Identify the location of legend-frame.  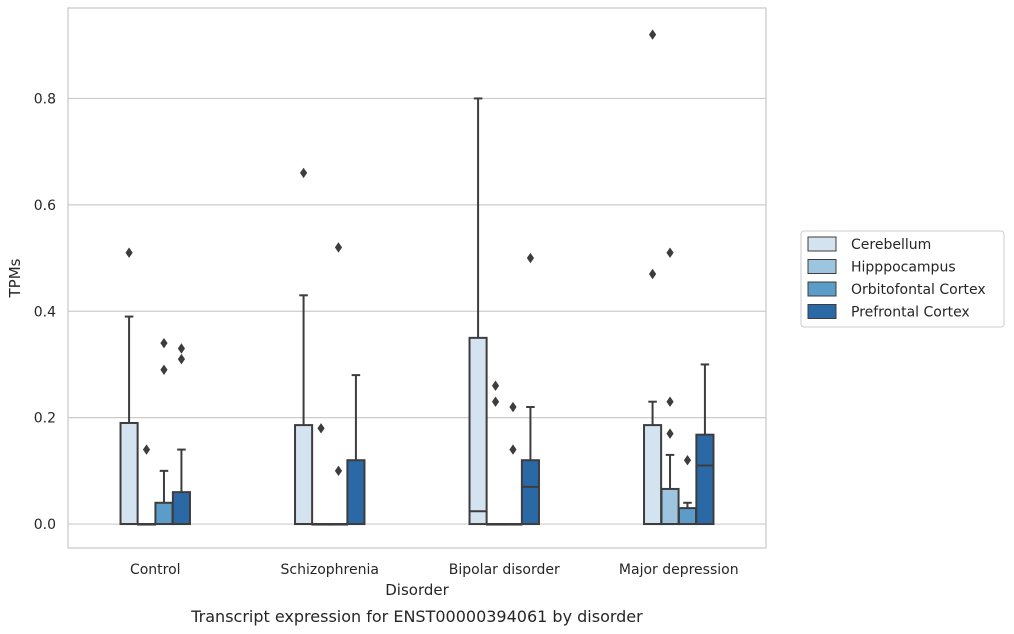
(902, 279).